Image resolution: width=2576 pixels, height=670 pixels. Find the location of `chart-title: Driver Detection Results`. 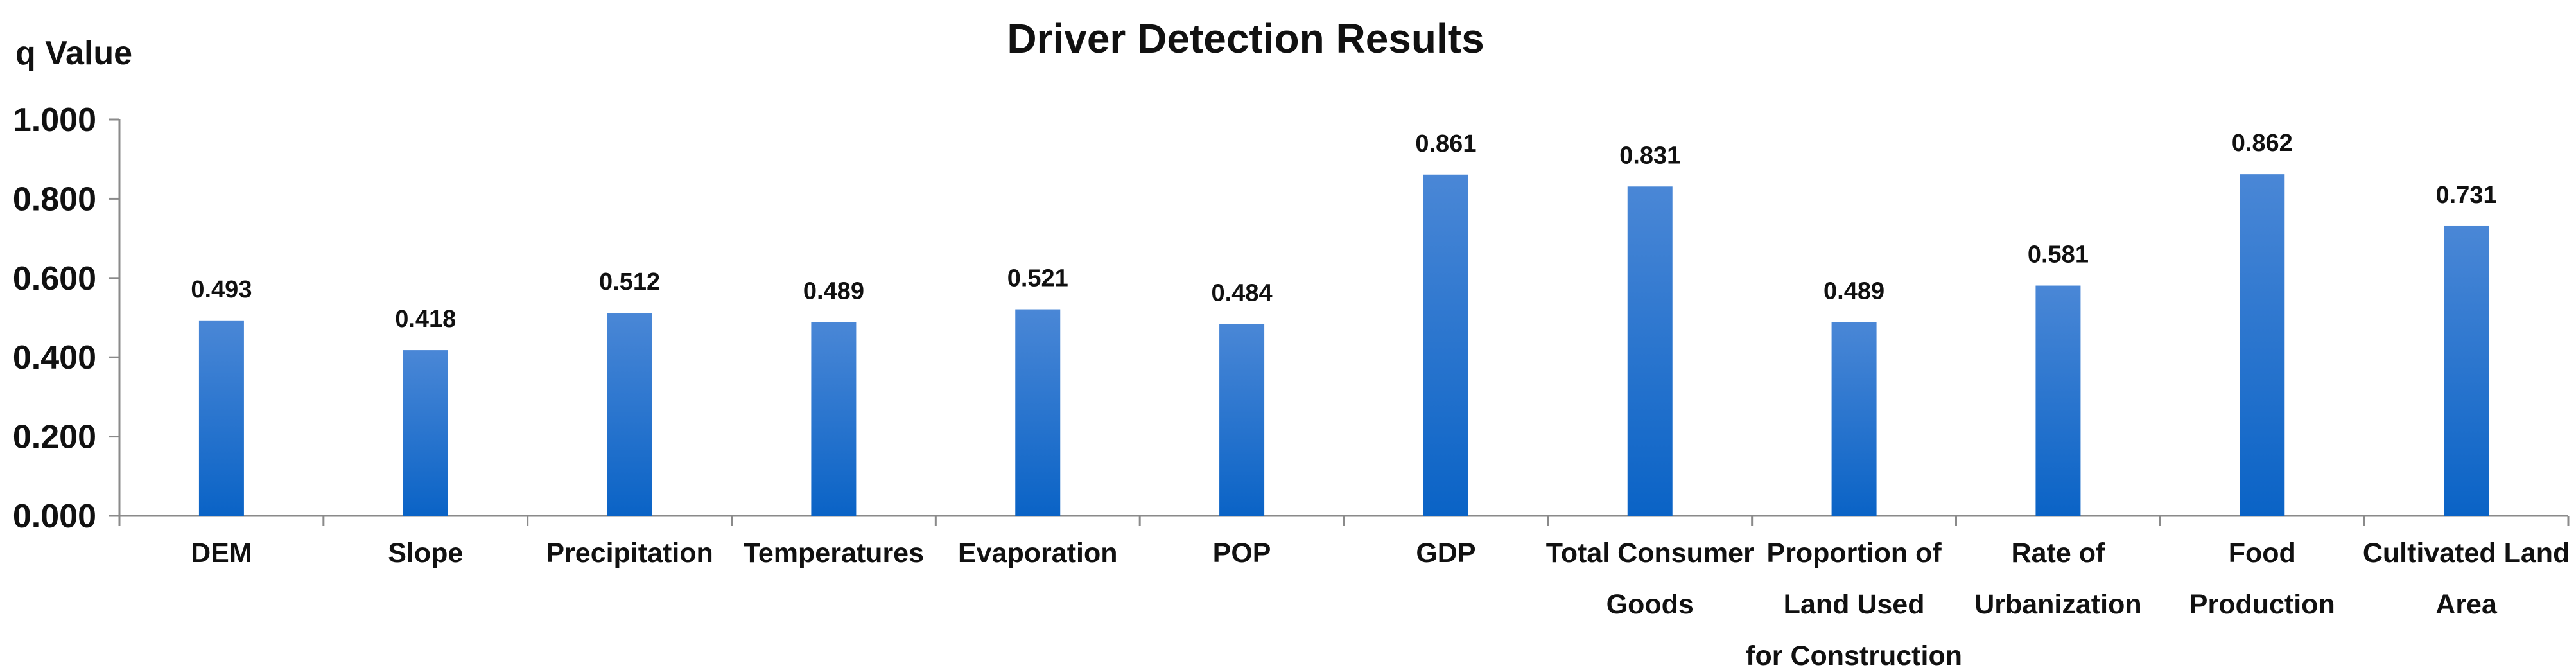

chart-title: Driver Detection Results is located at coordinates (1245, 38).